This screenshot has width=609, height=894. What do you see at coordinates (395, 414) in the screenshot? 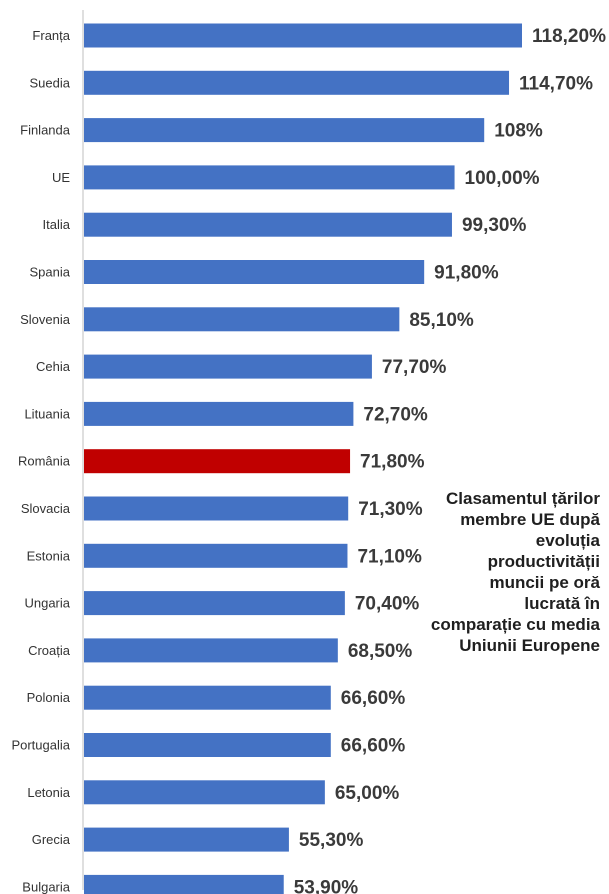
I see `data-label: 72,70%` at bounding box center [395, 414].